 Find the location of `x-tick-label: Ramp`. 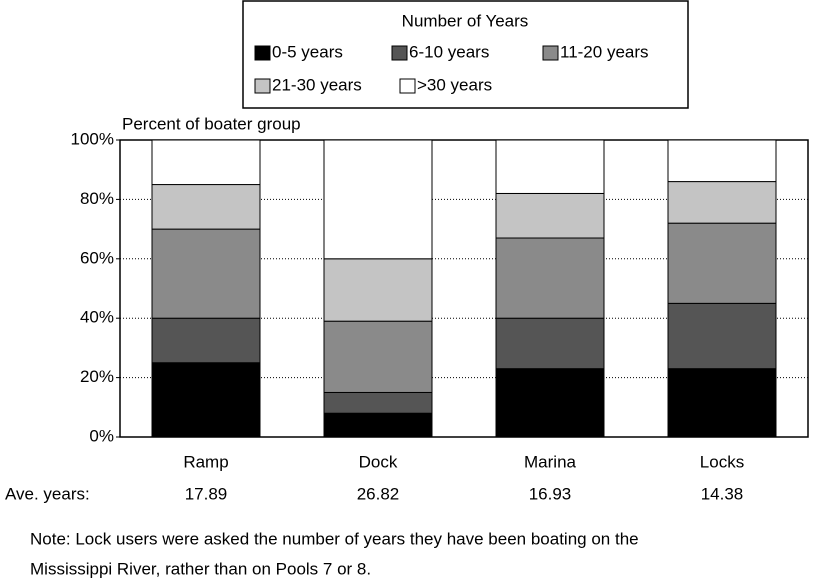

x-tick-label: Ramp is located at coordinates (205, 461).